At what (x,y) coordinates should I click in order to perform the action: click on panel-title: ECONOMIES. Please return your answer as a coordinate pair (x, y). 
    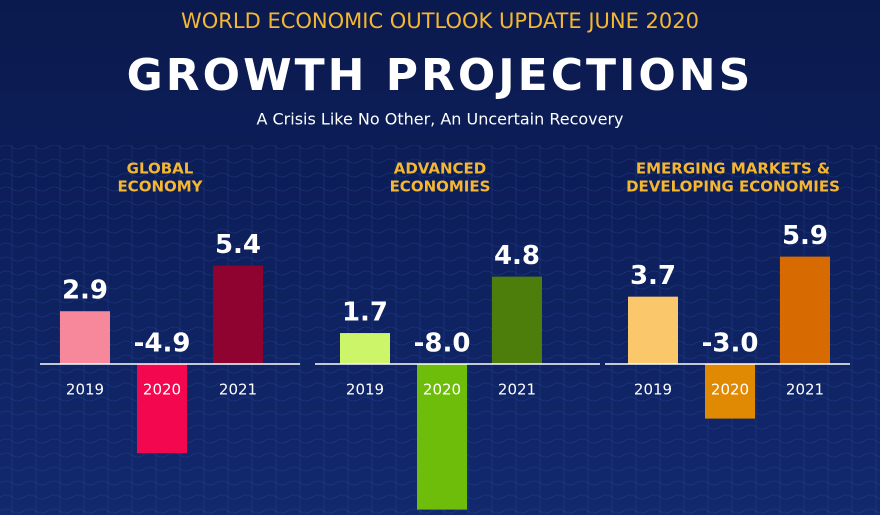
    Looking at the image, I should click on (440, 187).